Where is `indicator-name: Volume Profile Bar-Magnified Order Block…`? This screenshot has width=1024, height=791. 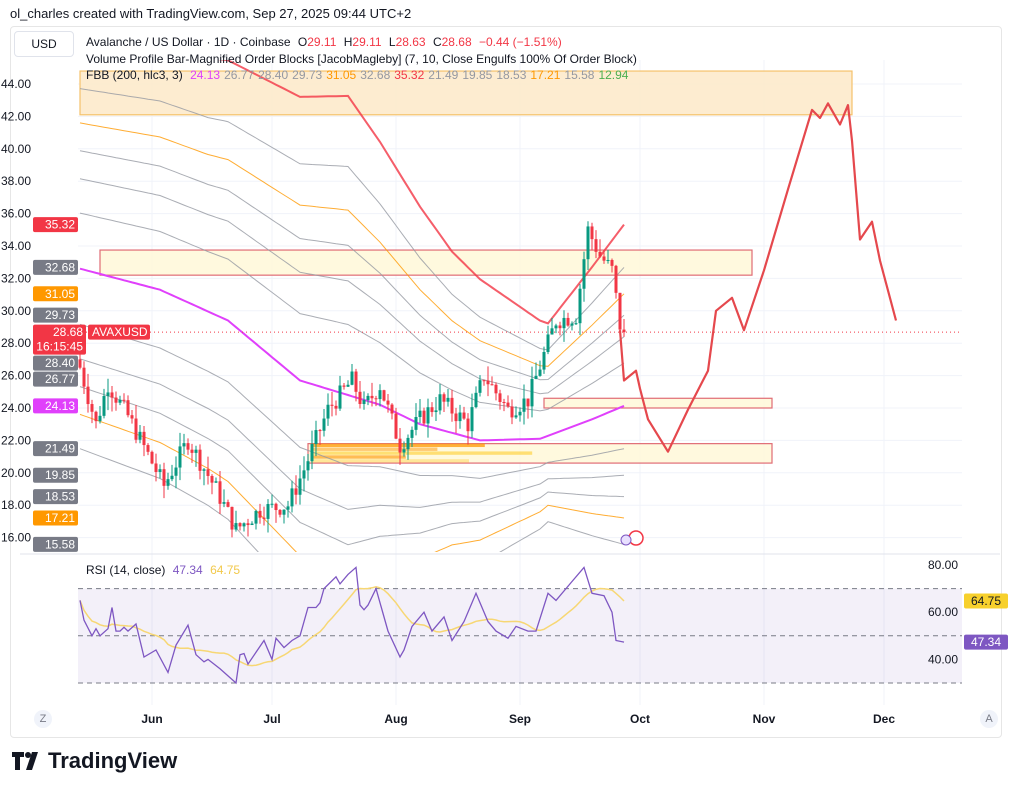 indicator-name: Volume Profile Bar-Magnified Order Block… is located at coordinates (361, 59).